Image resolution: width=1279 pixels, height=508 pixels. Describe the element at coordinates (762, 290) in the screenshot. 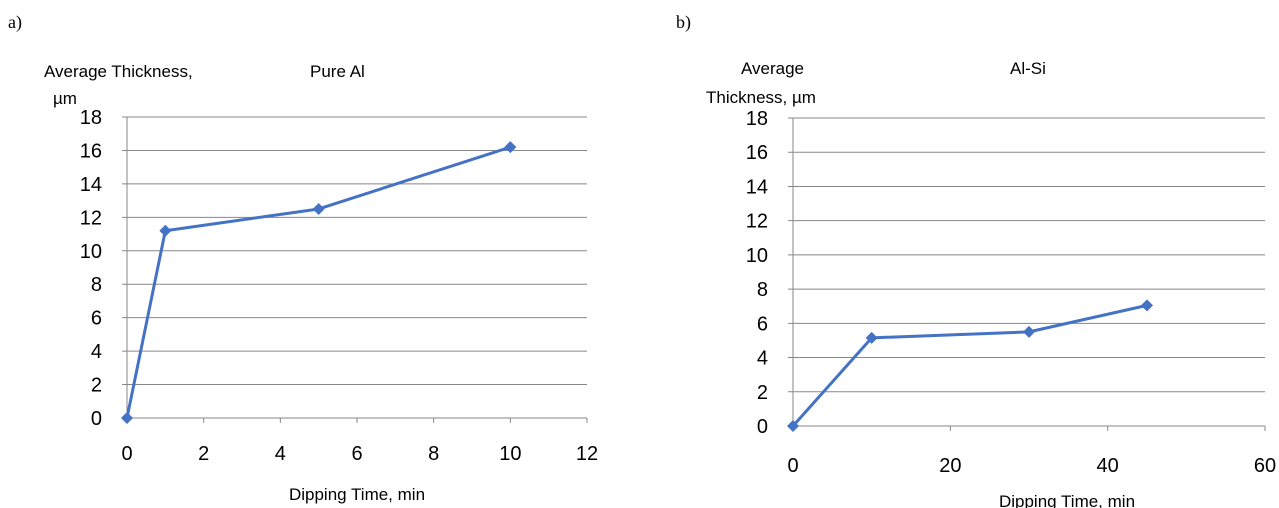

I see `y-tick-label-b-8: 8` at that location.